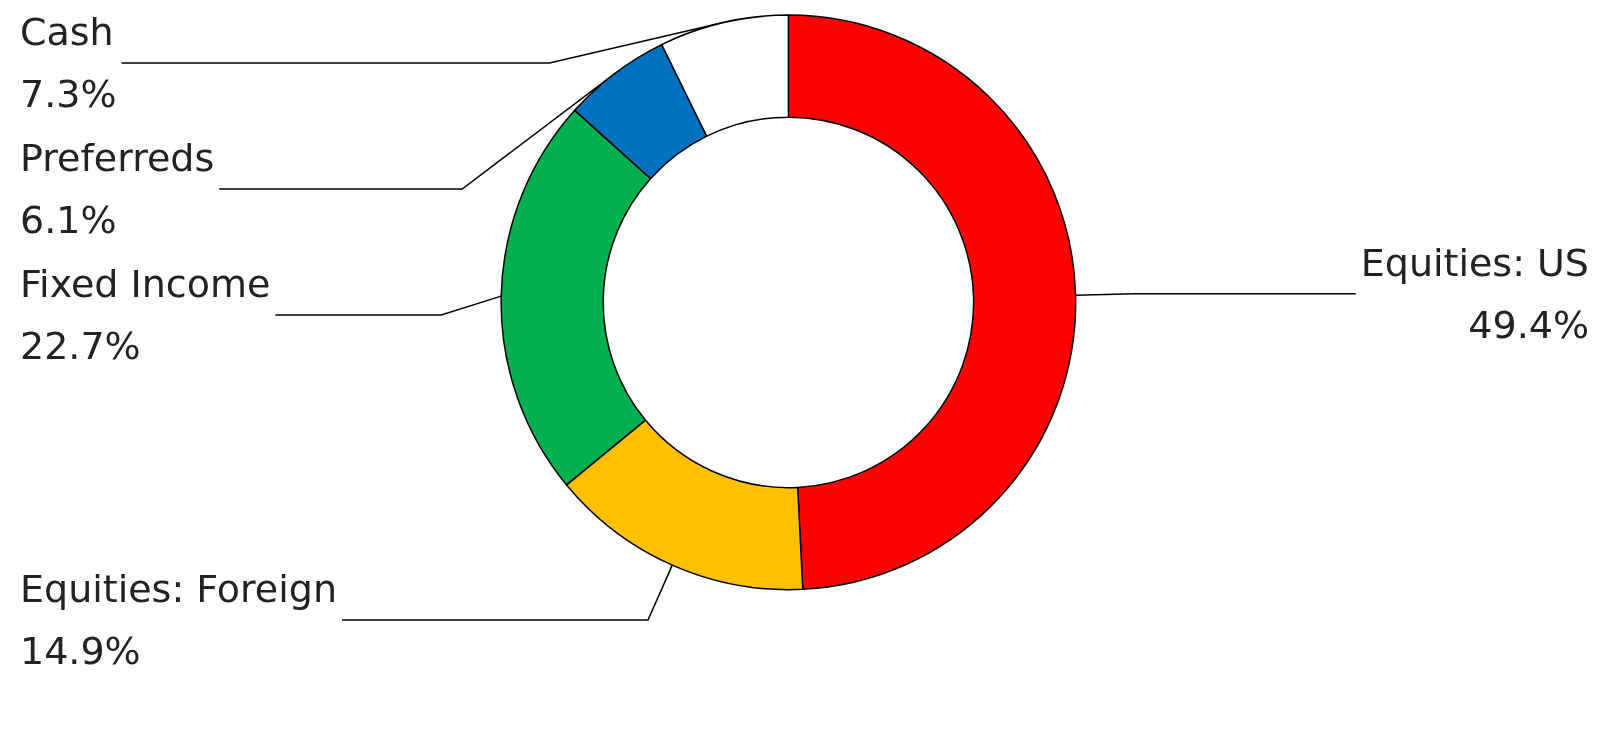 The image size is (1609, 756). I want to click on slice-label: Preferreds, so click(117, 158).